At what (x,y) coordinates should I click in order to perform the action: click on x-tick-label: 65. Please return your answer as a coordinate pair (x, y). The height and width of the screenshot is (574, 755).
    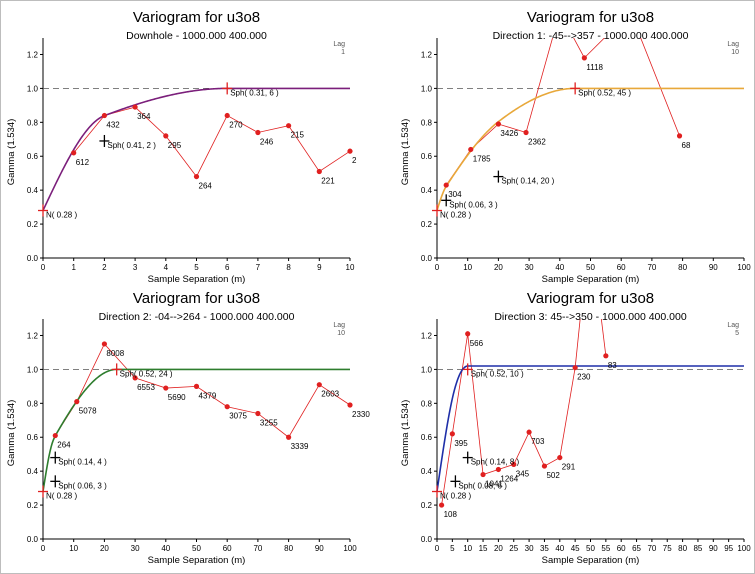
    Looking at the image, I should click on (636, 548).